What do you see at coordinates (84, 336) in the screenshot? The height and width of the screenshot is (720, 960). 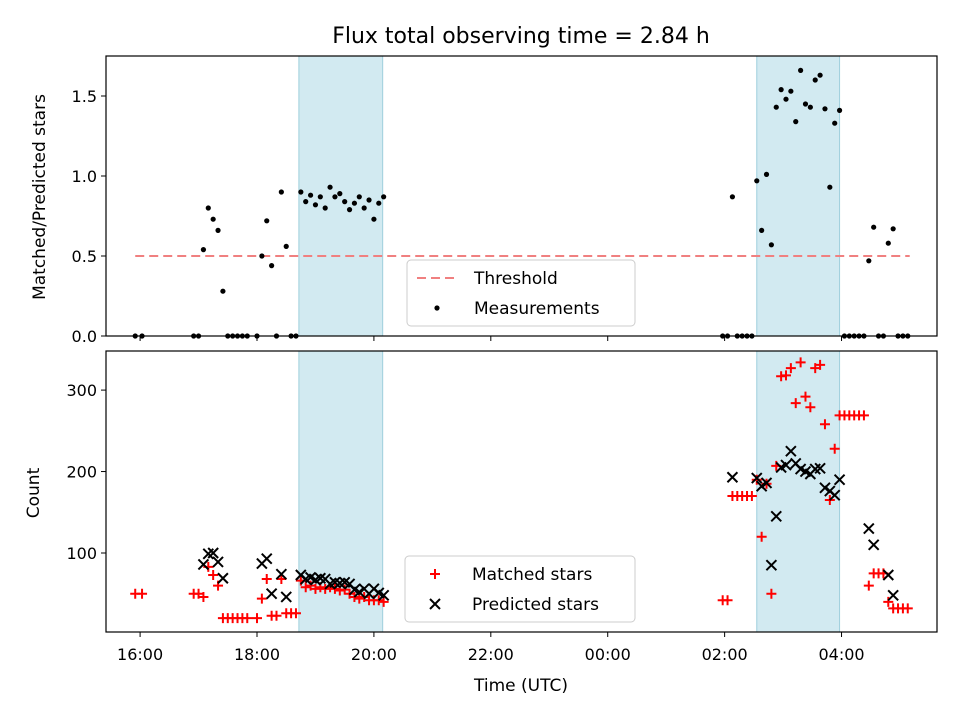 I see `y-tick-label: 0.0` at bounding box center [84, 336].